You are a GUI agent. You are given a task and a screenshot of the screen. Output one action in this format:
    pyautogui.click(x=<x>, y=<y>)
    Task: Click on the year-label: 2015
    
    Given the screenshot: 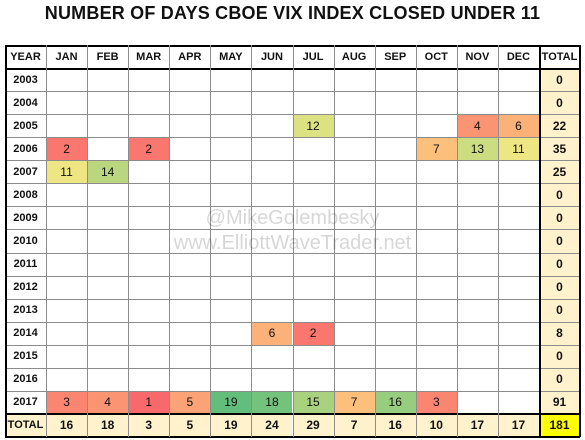 What is the action you would take?
    pyautogui.click(x=25, y=356)
    